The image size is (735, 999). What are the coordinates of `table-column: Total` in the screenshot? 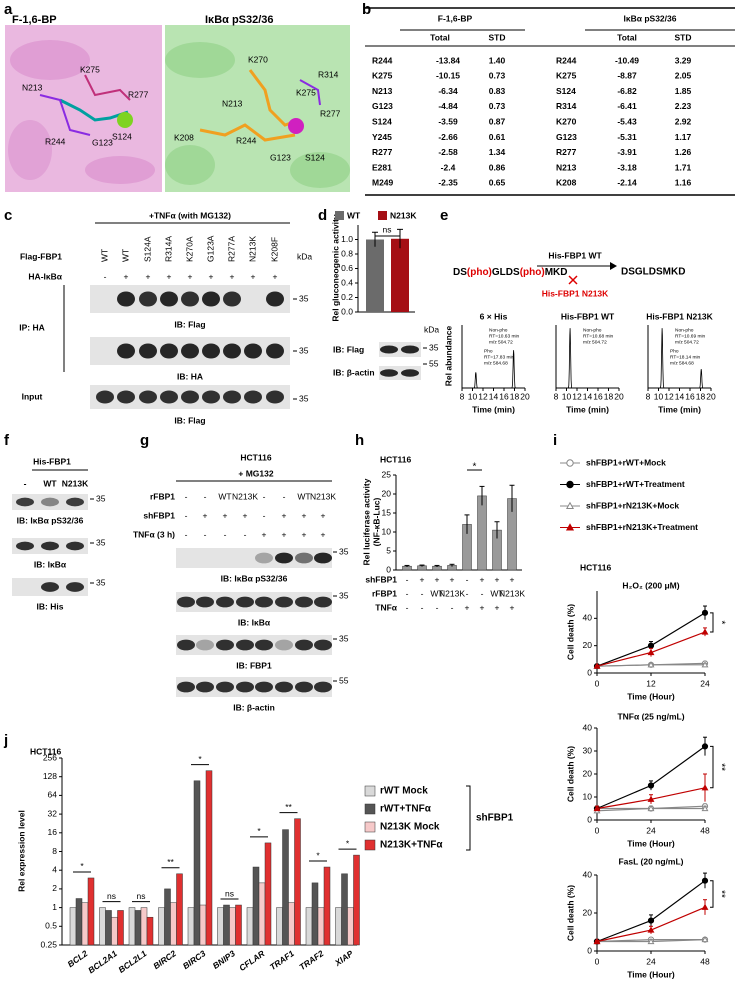 It's located at (627, 37).